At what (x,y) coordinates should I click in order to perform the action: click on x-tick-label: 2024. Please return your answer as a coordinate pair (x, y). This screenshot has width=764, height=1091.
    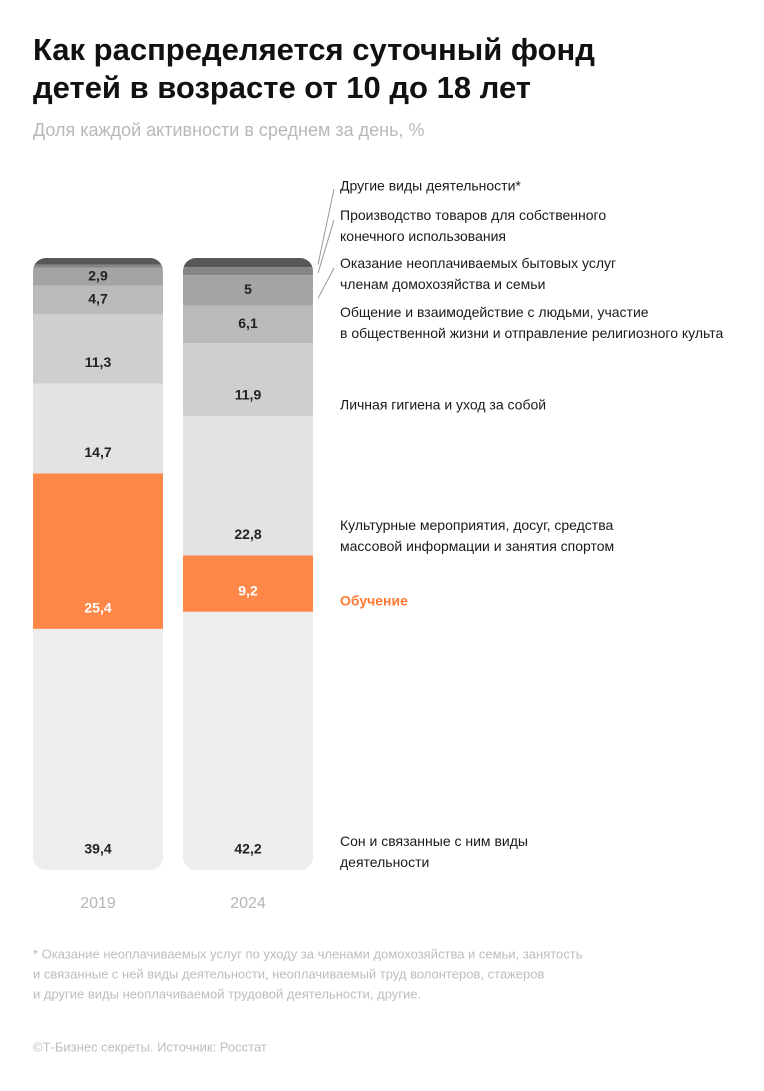
    Looking at the image, I should click on (248, 903).